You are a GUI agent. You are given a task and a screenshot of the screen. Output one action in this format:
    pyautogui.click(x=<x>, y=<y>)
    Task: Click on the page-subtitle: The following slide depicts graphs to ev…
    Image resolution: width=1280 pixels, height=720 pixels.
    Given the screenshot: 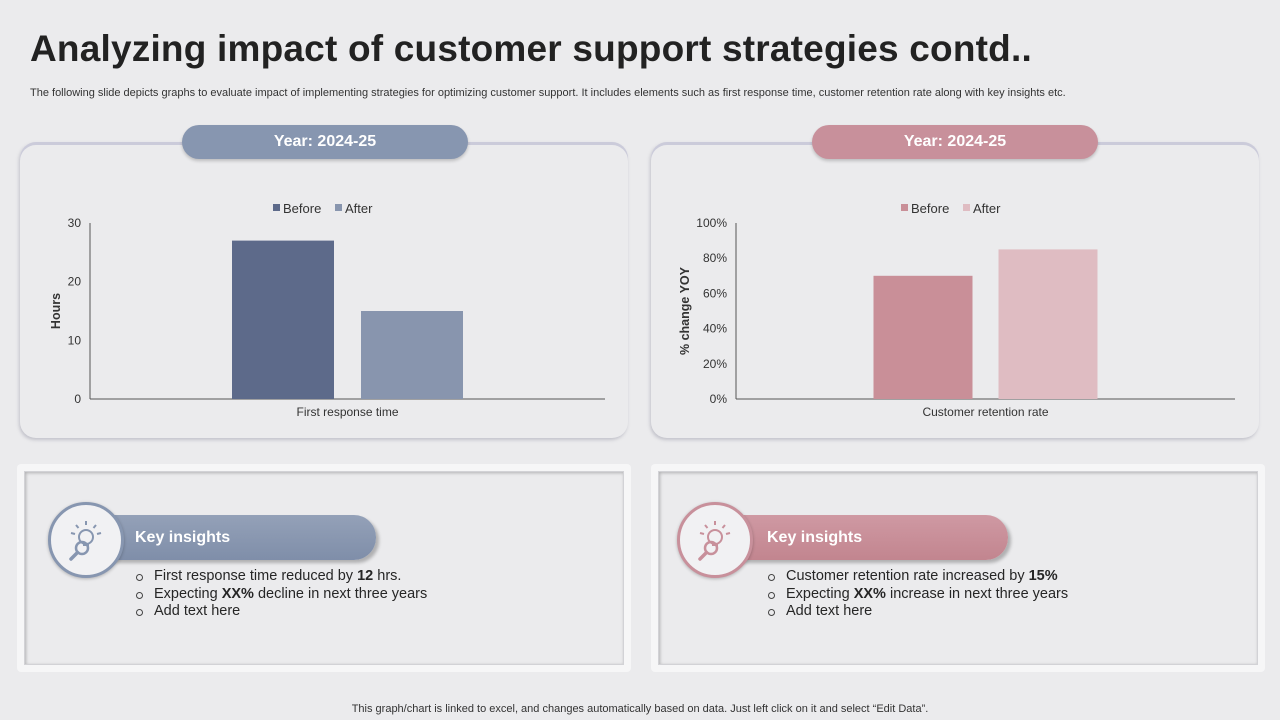 What is the action you would take?
    pyautogui.click(x=548, y=93)
    